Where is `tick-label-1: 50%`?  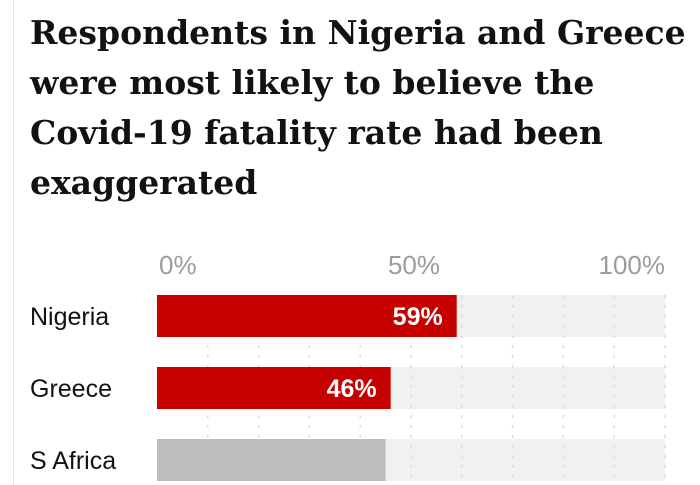 tick-label-1: 50% is located at coordinates (414, 265).